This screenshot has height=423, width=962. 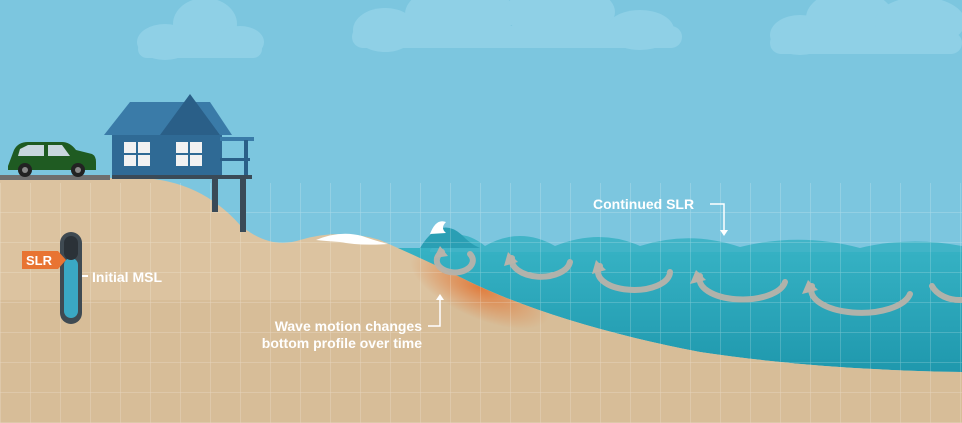 I want to click on slr-badge: SLR, so click(x=44, y=260).